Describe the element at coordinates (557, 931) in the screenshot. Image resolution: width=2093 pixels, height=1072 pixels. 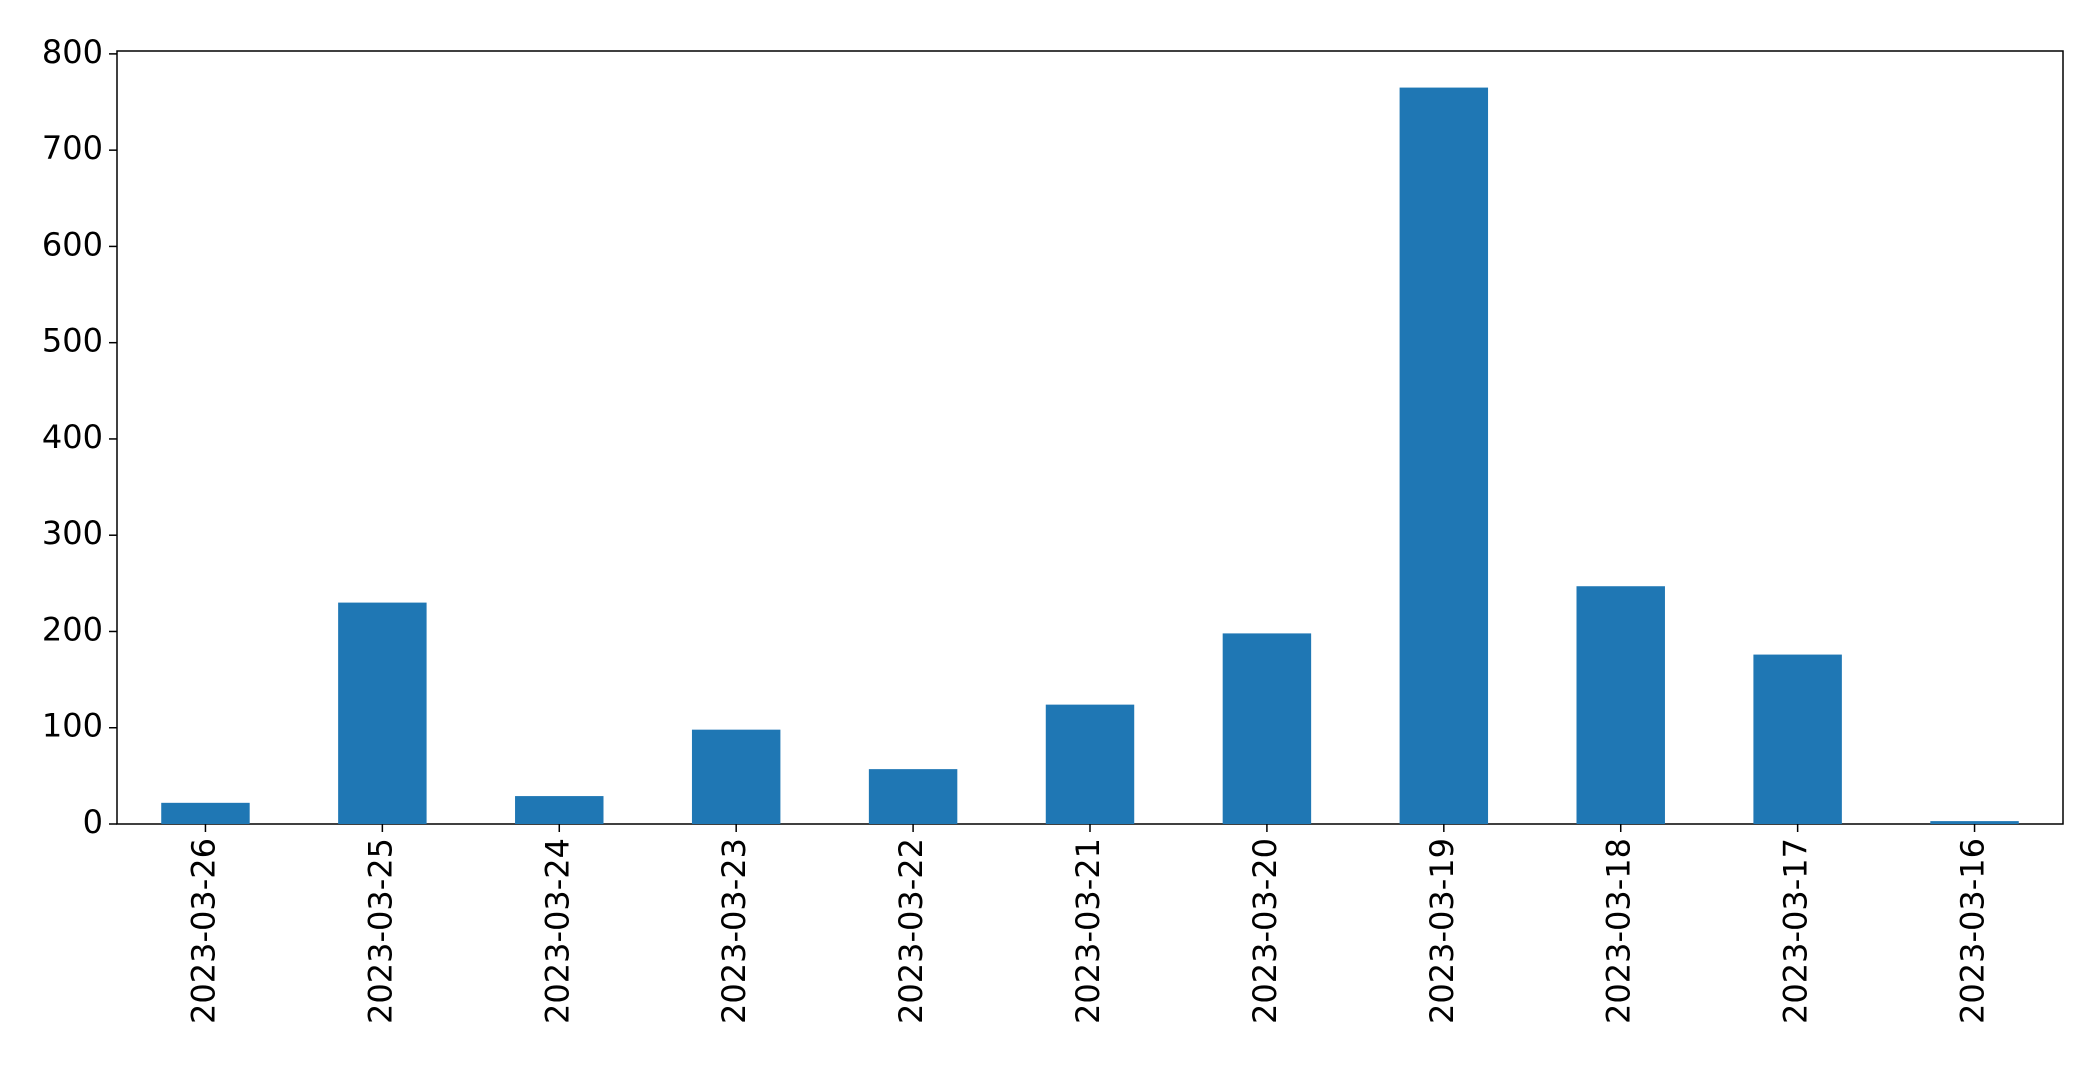
I see `x-tick-label: 2023-03-24` at that location.